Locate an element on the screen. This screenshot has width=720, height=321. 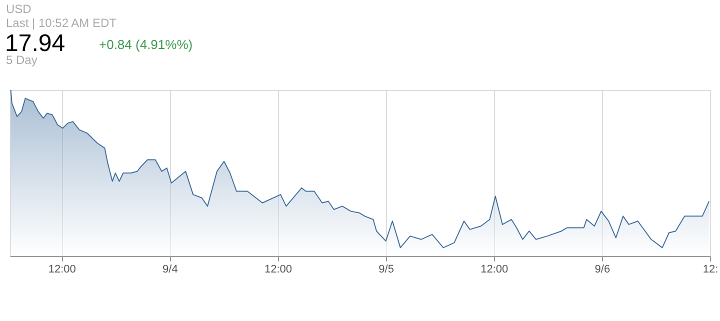
text: +0.84 (4.91%%) is located at coordinates (146, 44).